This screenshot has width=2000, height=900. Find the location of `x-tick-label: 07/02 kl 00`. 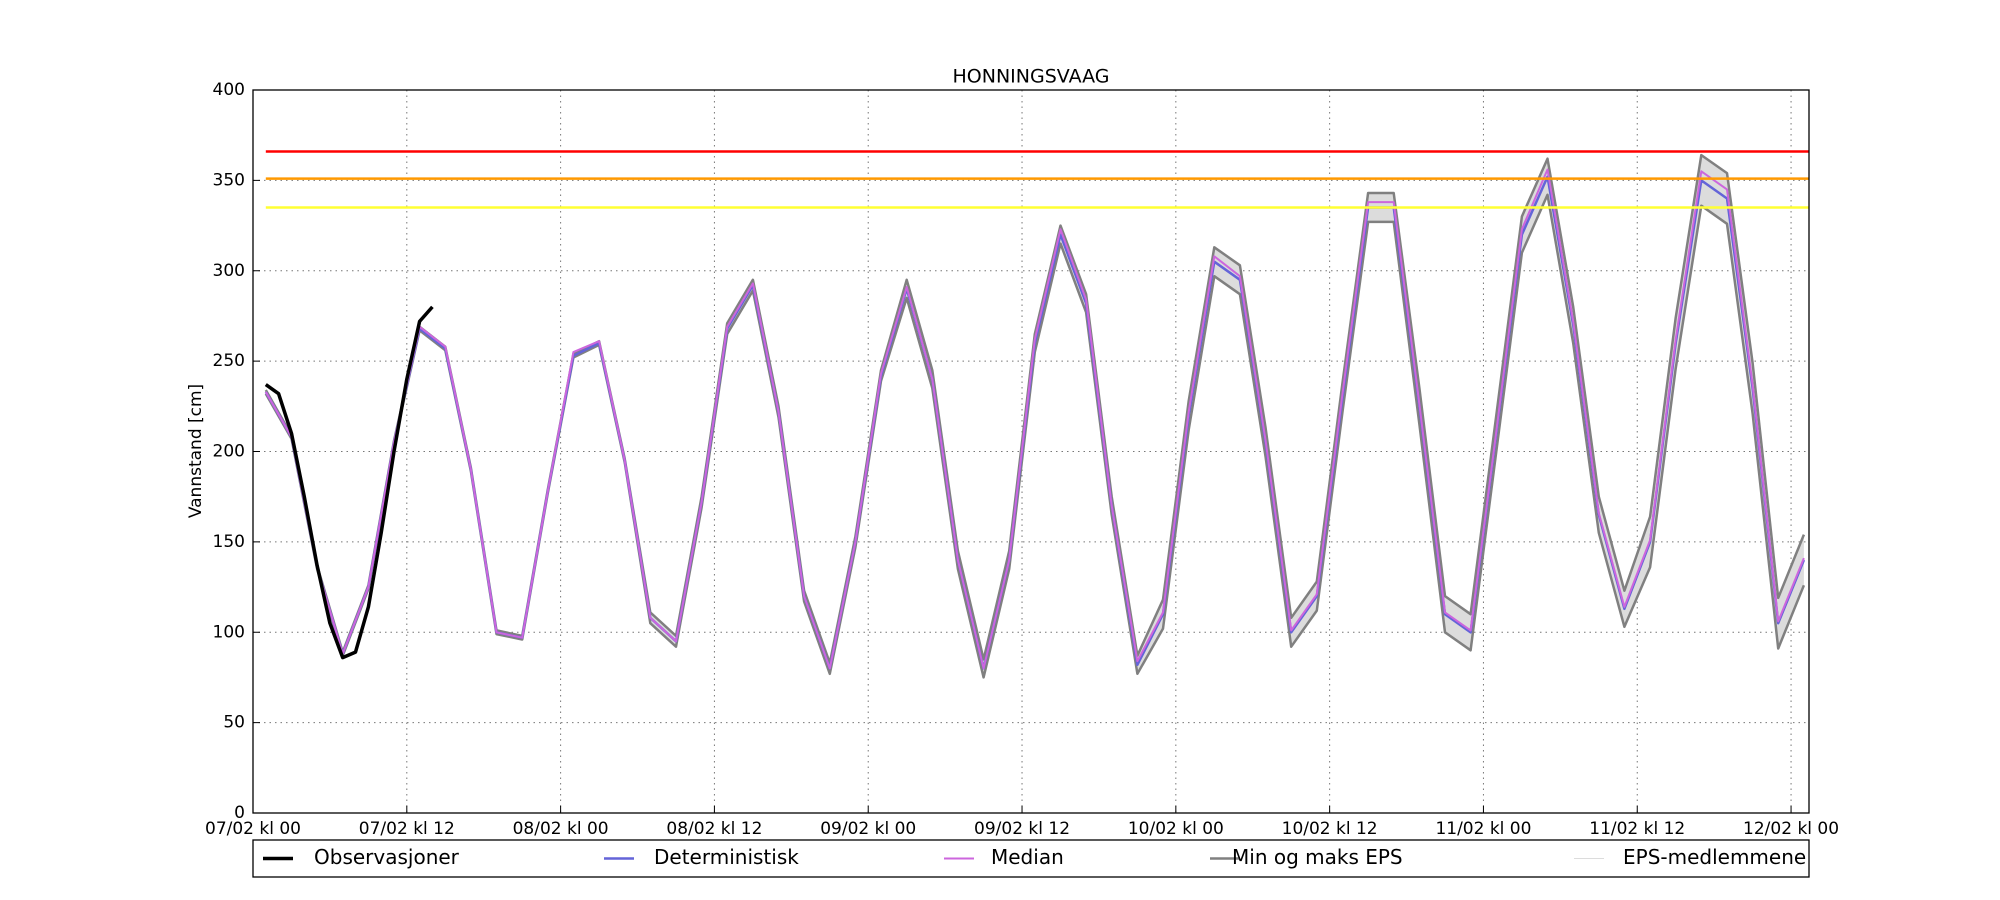

x-tick-label: 07/02 kl 00 is located at coordinates (253, 829).